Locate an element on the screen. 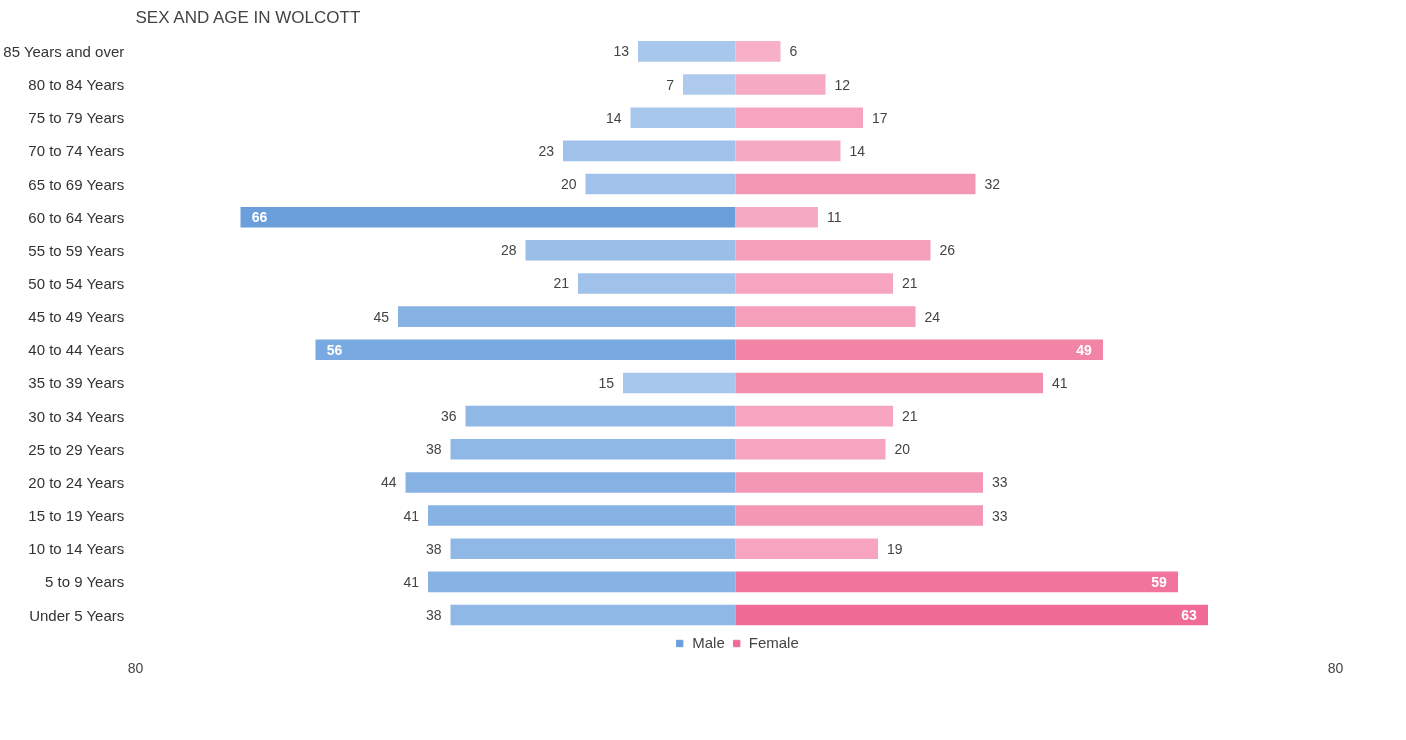 This screenshot has height=740, width=1406. data-label: 17 is located at coordinates (880, 117).